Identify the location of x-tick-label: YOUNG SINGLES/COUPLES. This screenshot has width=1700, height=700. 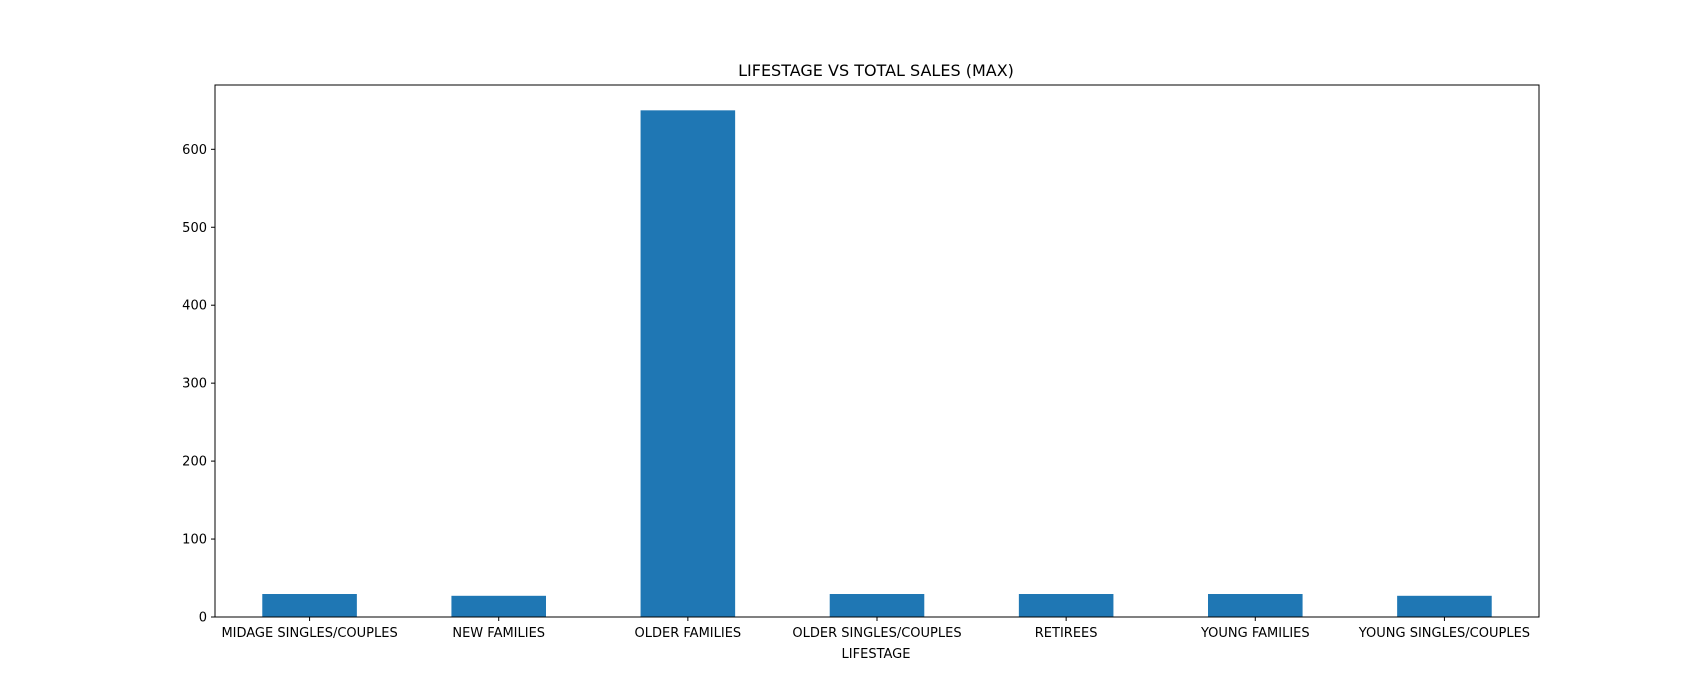
(1444, 633).